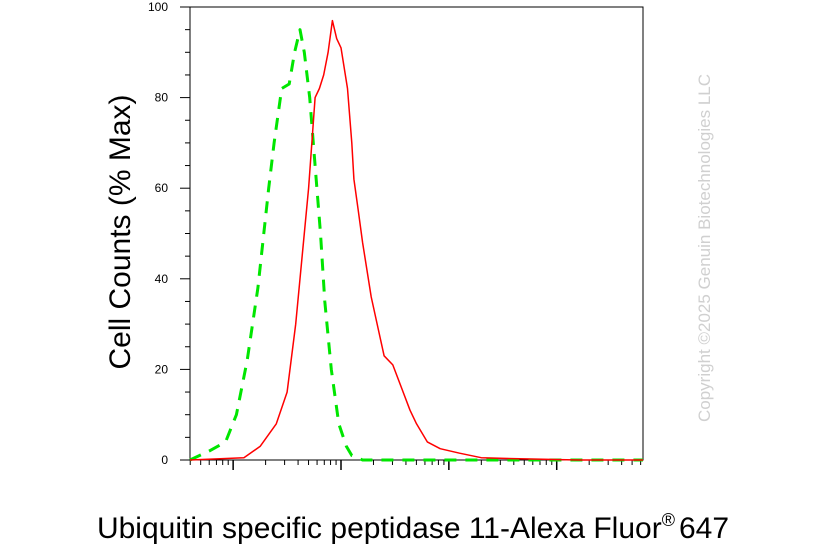  I want to click on y-tick-label: 80, so click(162, 98).